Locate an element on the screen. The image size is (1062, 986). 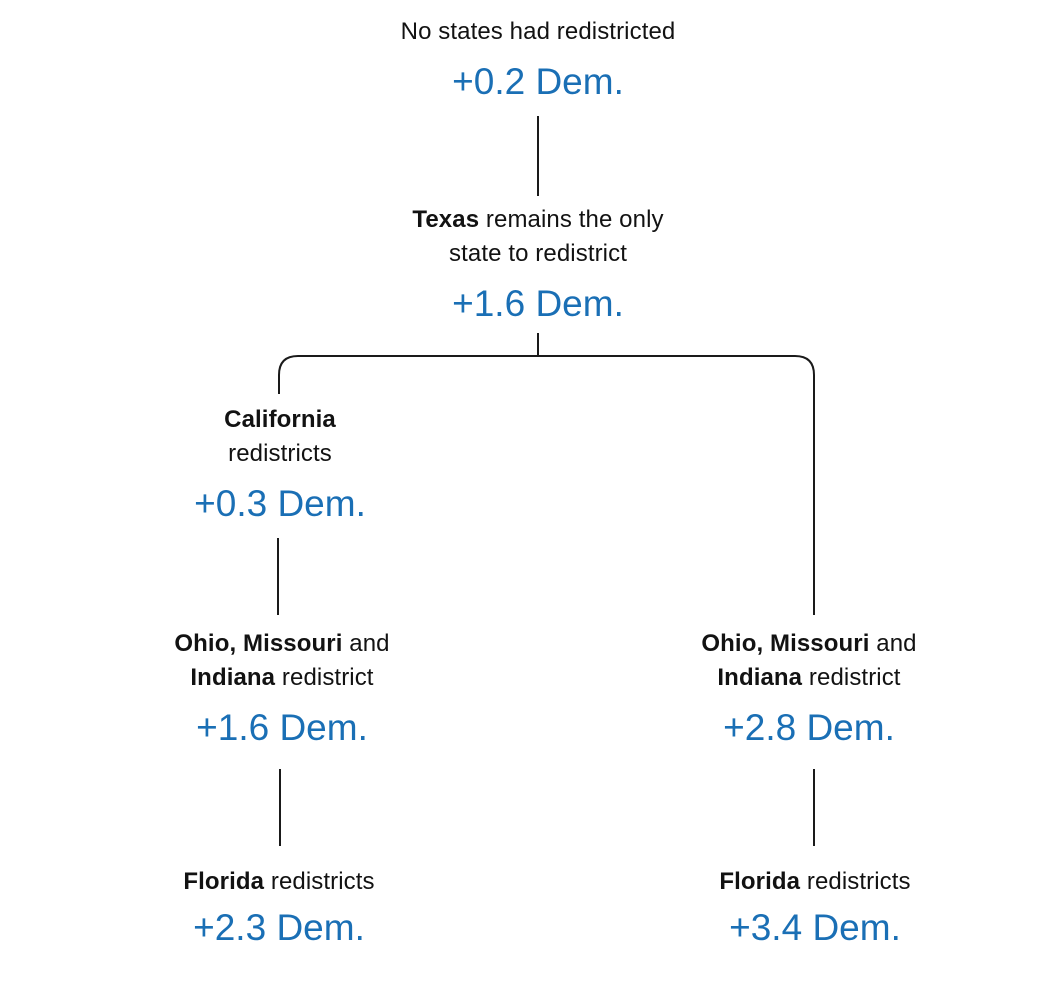
node-root: No states had redistricted +0.2 Dem. is located at coordinates (538, 60).